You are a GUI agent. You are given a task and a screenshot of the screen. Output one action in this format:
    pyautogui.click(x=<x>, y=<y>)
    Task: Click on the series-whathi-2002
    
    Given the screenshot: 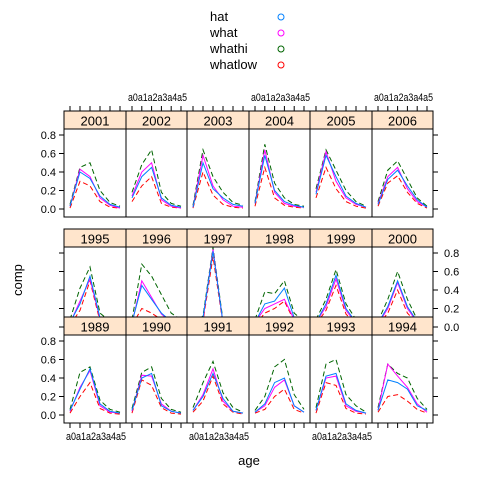 What is the action you would take?
    pyautogui.click(x=156, y=177)
    